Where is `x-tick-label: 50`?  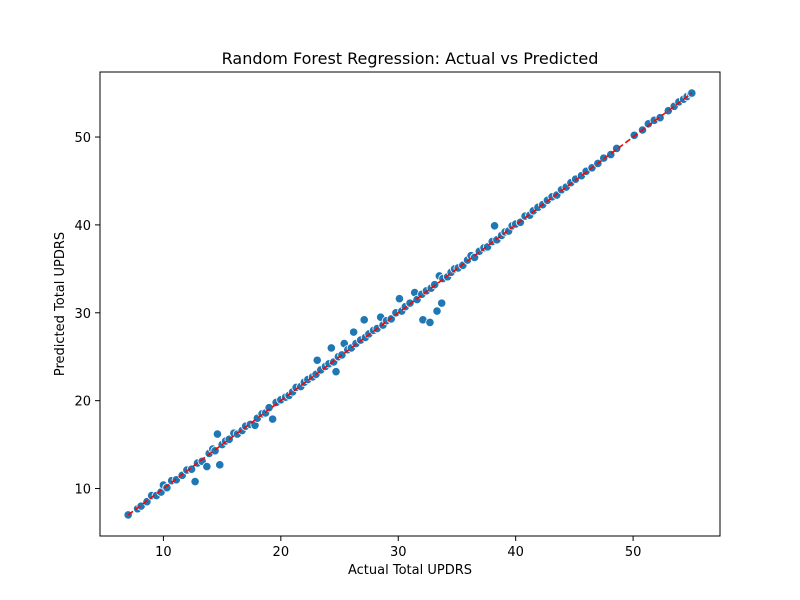
x-tick-label: 50 is located at coordinates (633, 552).